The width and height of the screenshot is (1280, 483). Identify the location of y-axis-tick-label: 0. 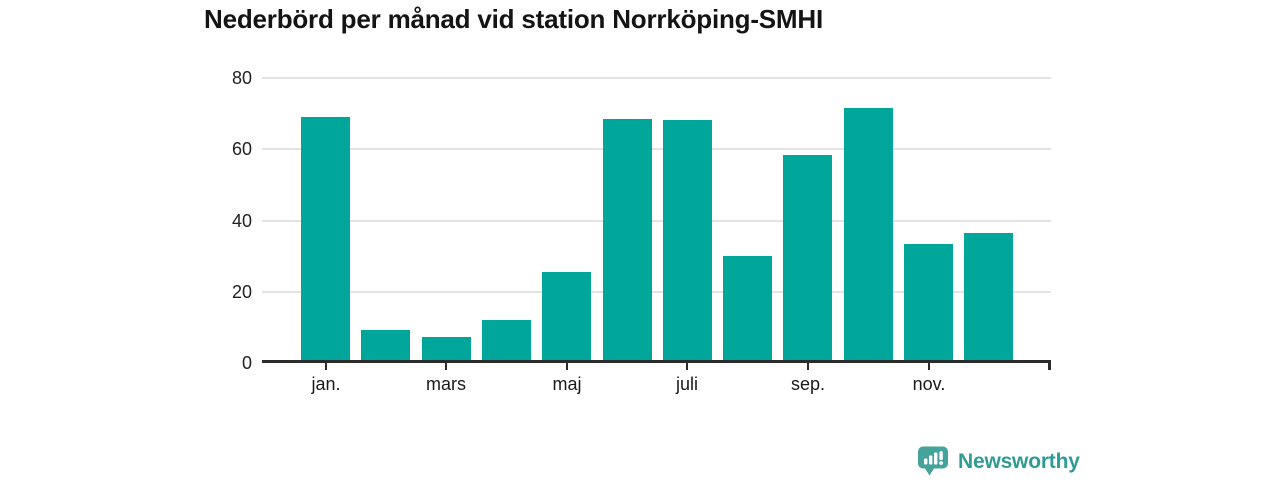
(246, 363).